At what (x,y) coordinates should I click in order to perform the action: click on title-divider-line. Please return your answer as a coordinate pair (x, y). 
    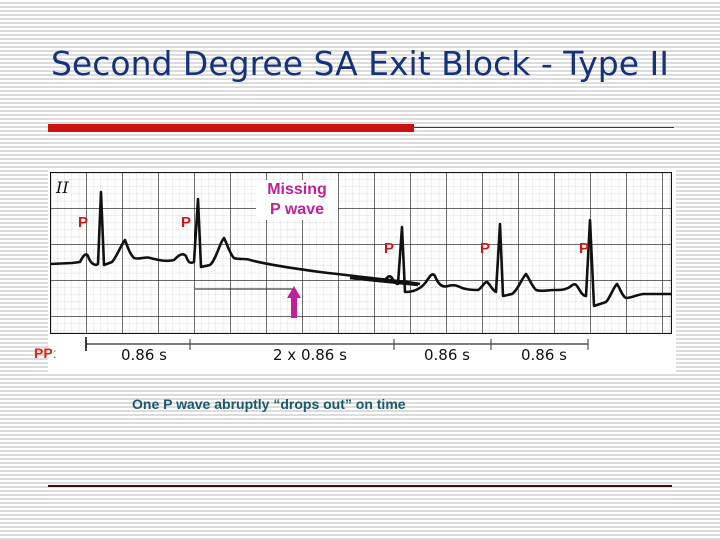
    Looking at the image, I should click on (544, 127).